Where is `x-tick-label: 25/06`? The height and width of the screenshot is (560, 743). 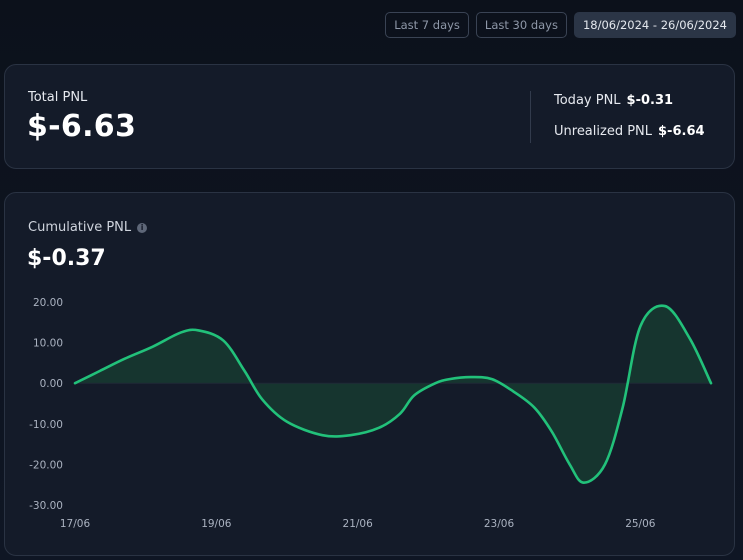
x-tick-label: 25/06 is located at coordinates (640, 524).